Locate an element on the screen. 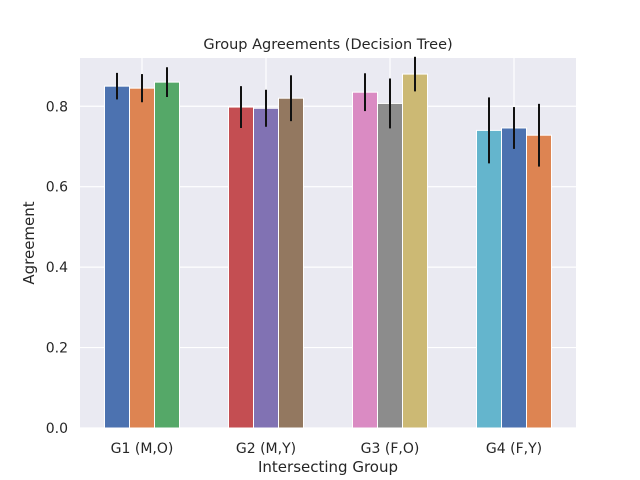  x-tick-label: G3 (F,O) is located at coordinates (390, 449).